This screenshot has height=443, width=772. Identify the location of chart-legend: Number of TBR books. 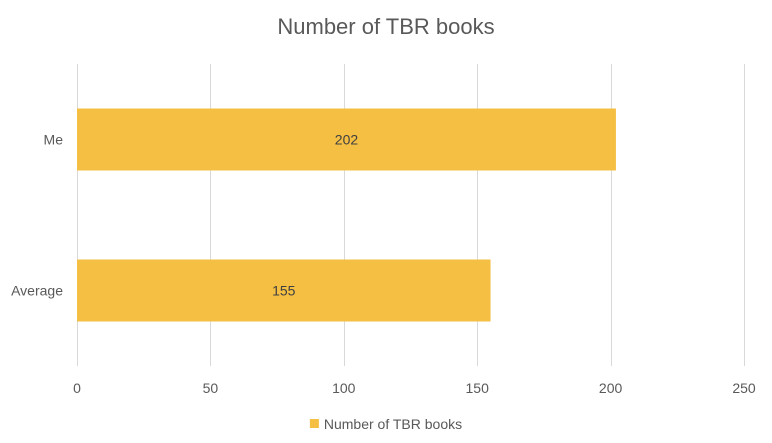
(385, 424).